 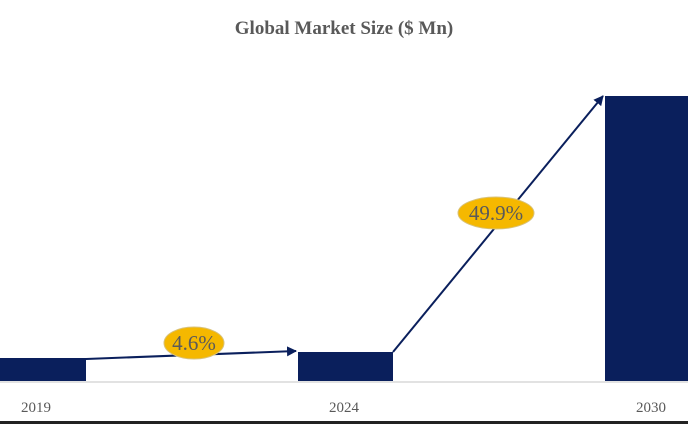 I want to click on bar-2019, so click(x=43, y=369).